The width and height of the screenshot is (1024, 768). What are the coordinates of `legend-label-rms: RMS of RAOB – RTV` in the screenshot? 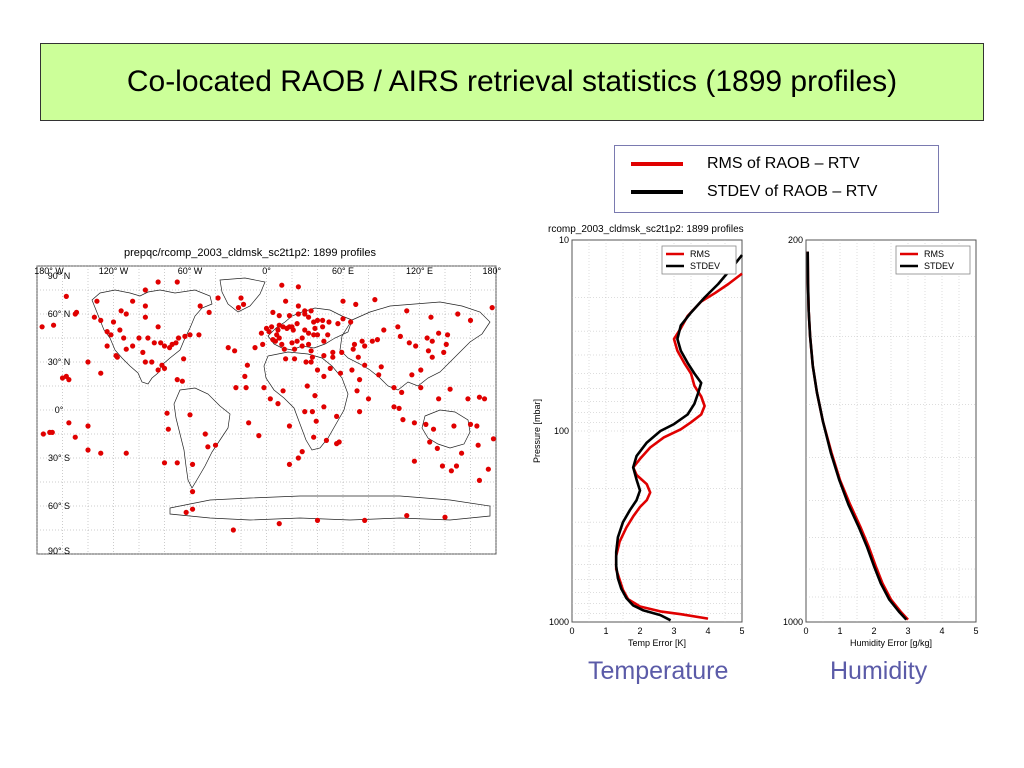 It's located at (783, 163).